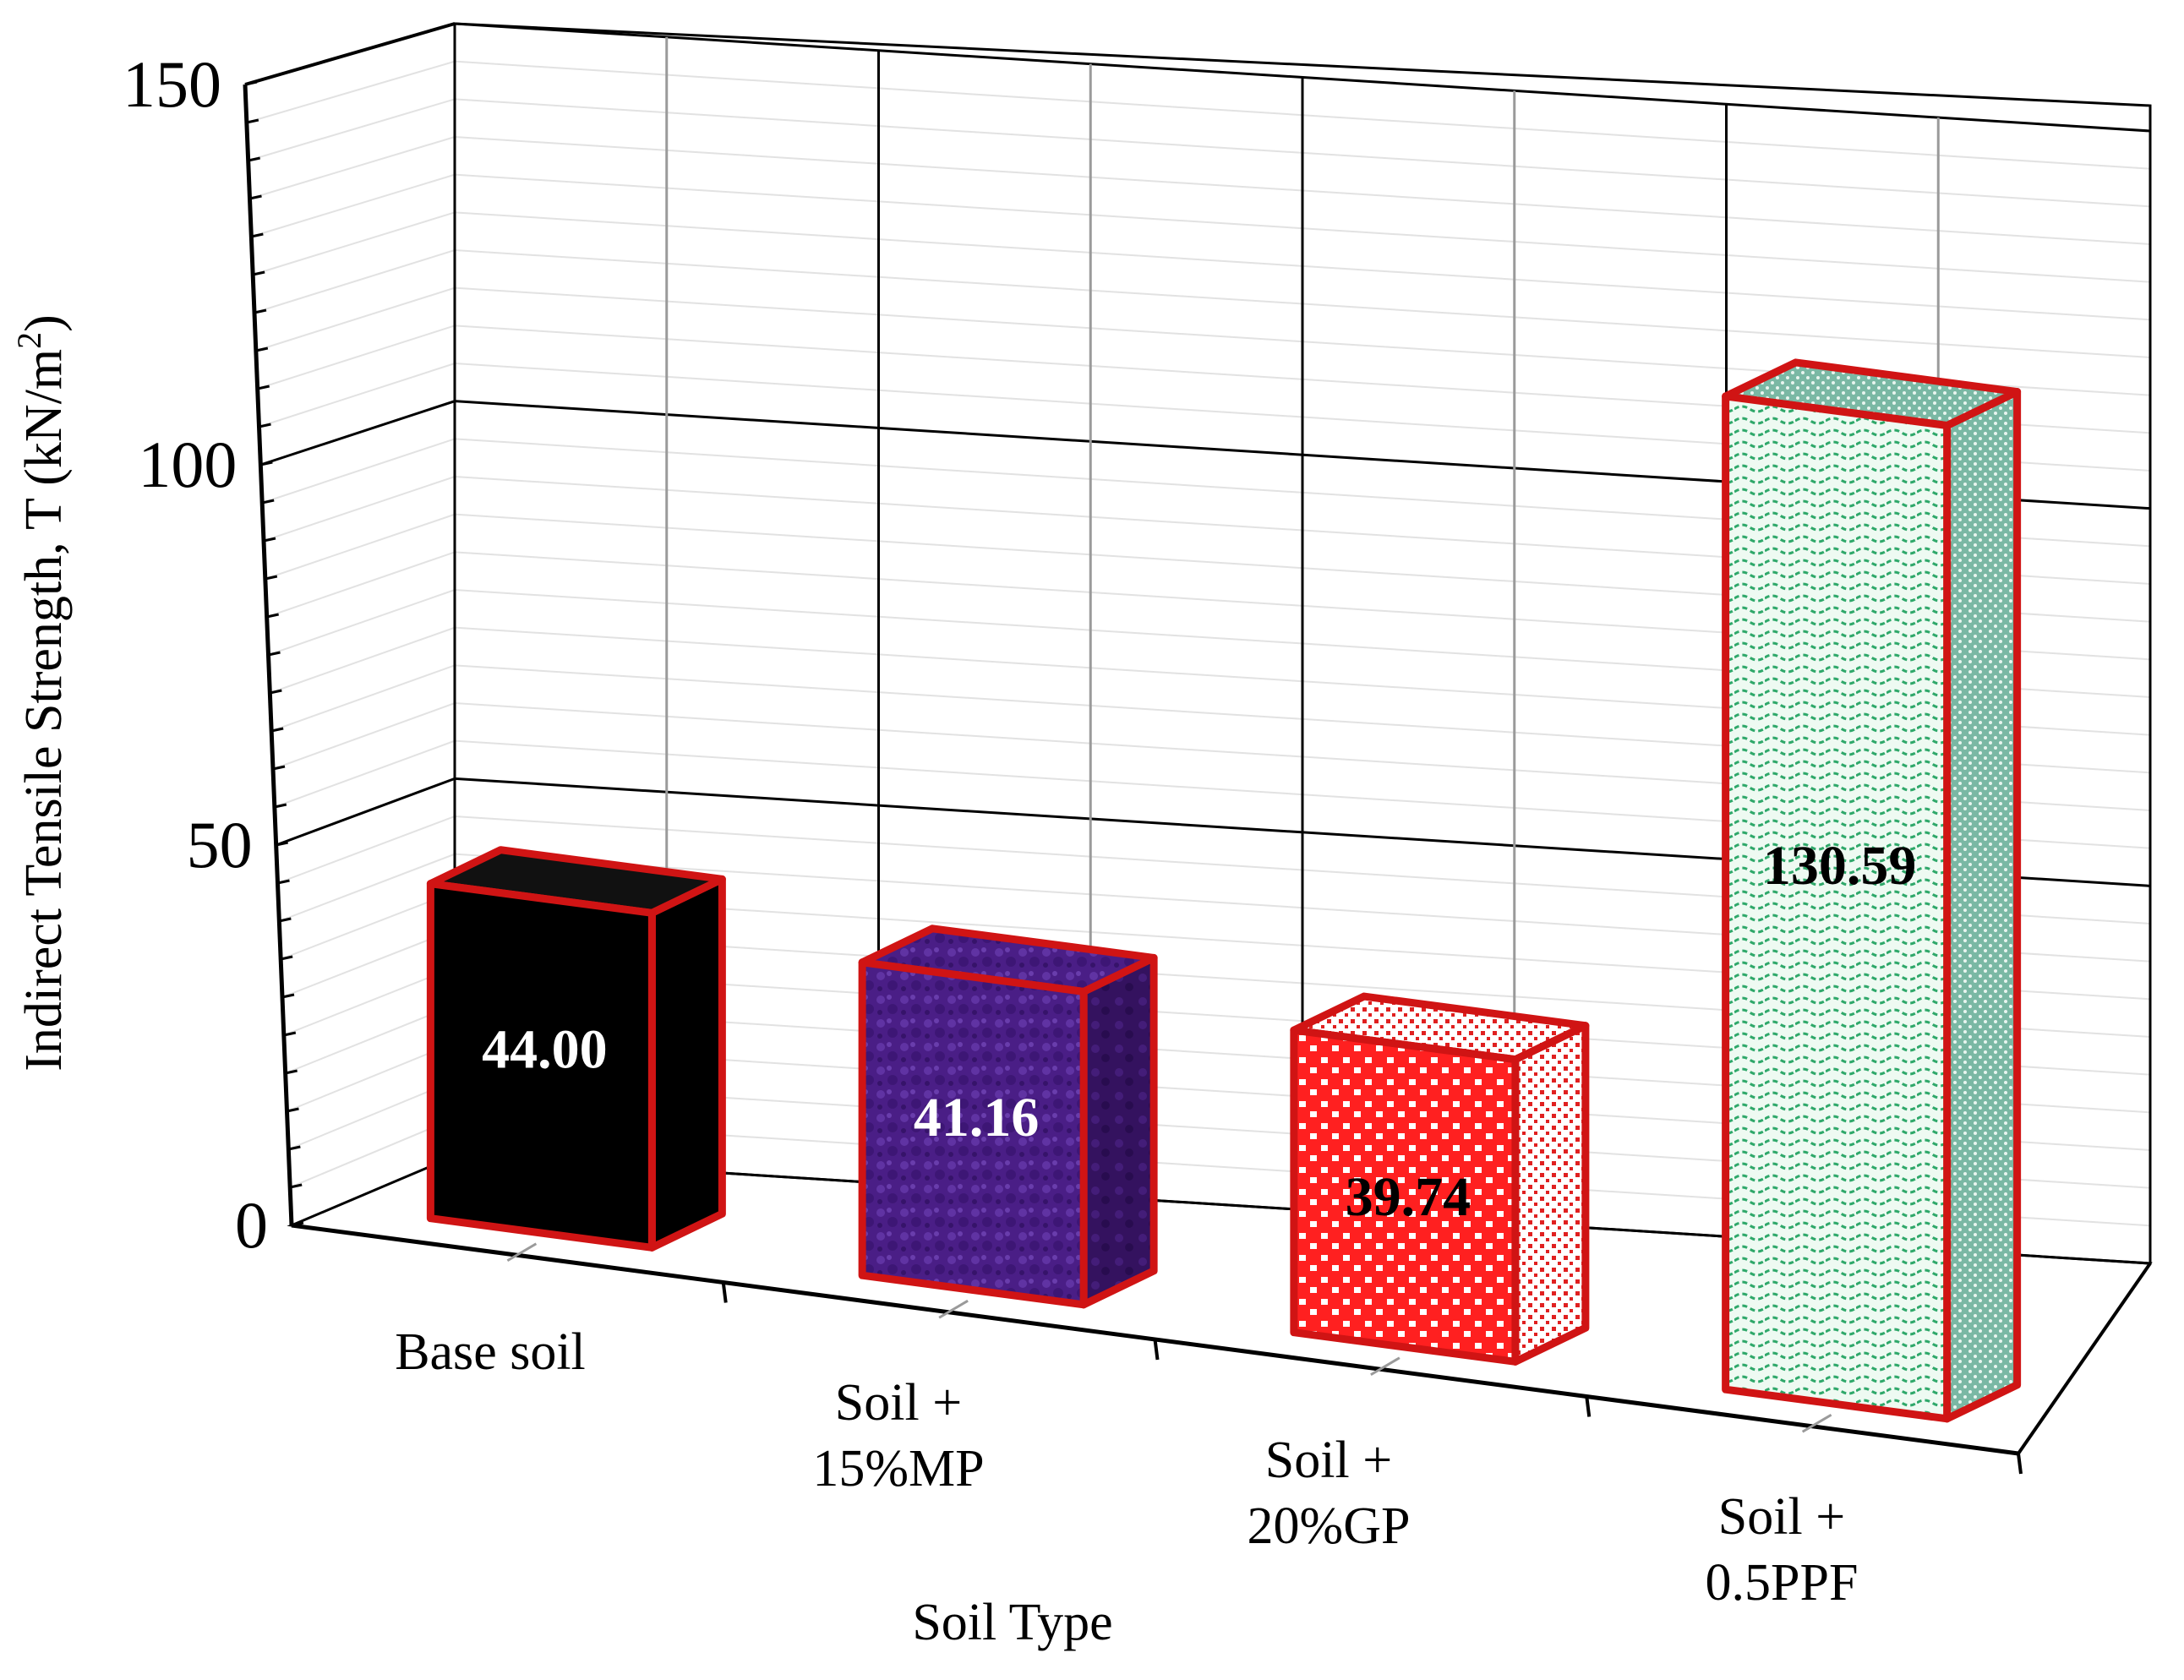 The width and height of the screenshot is (2184, 1680). What do you see at coordinates (2084, 1358) in the screenshot?
I see `x-axis-right-edge` at bounding box center [2084, 1358].